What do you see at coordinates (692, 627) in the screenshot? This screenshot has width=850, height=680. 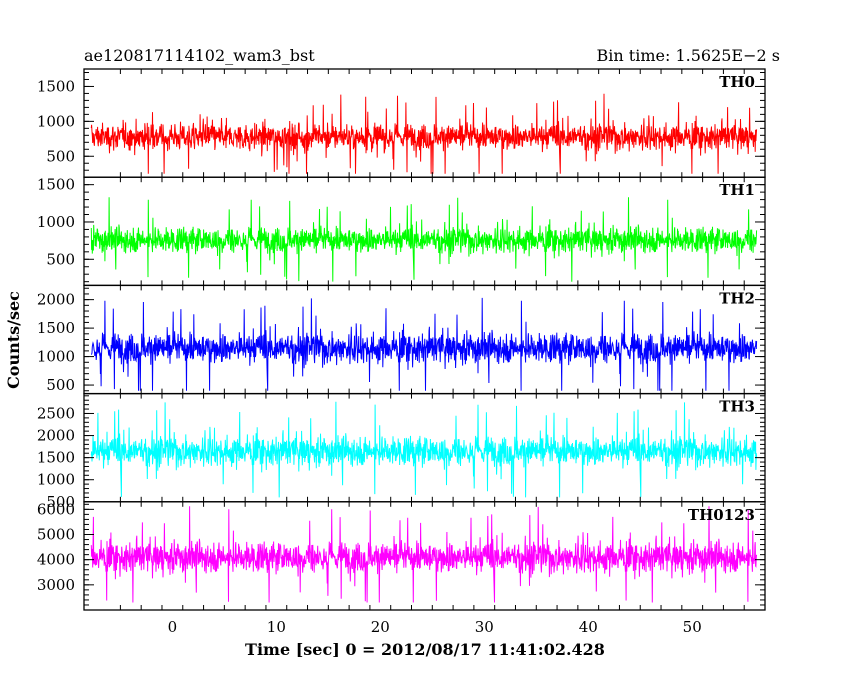 I see `x-tick-label: 50` at bounding box center [692, 627].